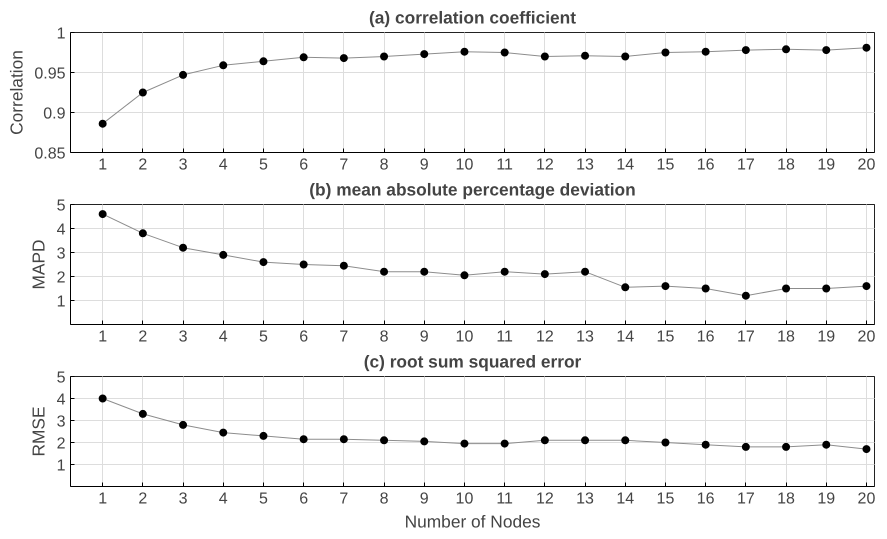 This screenshot has width=887, height=539. Describe the element at coordinates (50, 74) in the screenshot. I see `y-tick-label: 0.95` at that location.